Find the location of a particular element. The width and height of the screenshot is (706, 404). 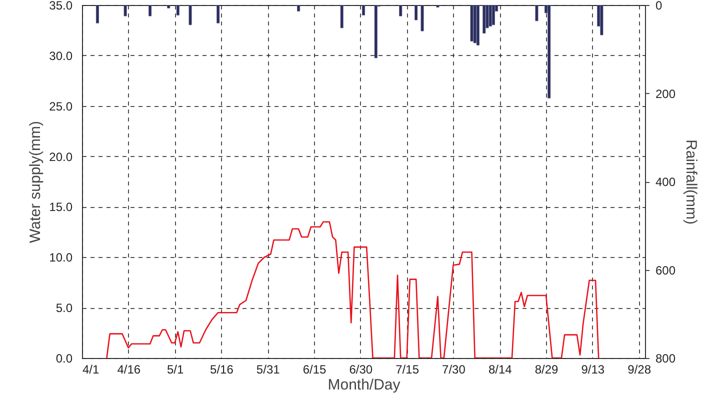

y-tick-label: 35.0 is located at coordinates (61, 6).